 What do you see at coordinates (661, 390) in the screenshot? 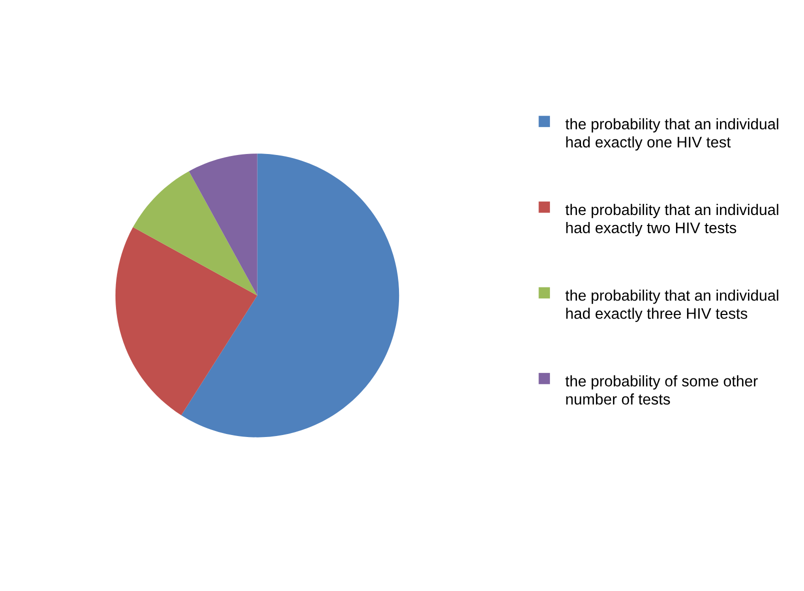
I see `legend-label: the probability of some other number of tests` at bounding box center [661, 390].